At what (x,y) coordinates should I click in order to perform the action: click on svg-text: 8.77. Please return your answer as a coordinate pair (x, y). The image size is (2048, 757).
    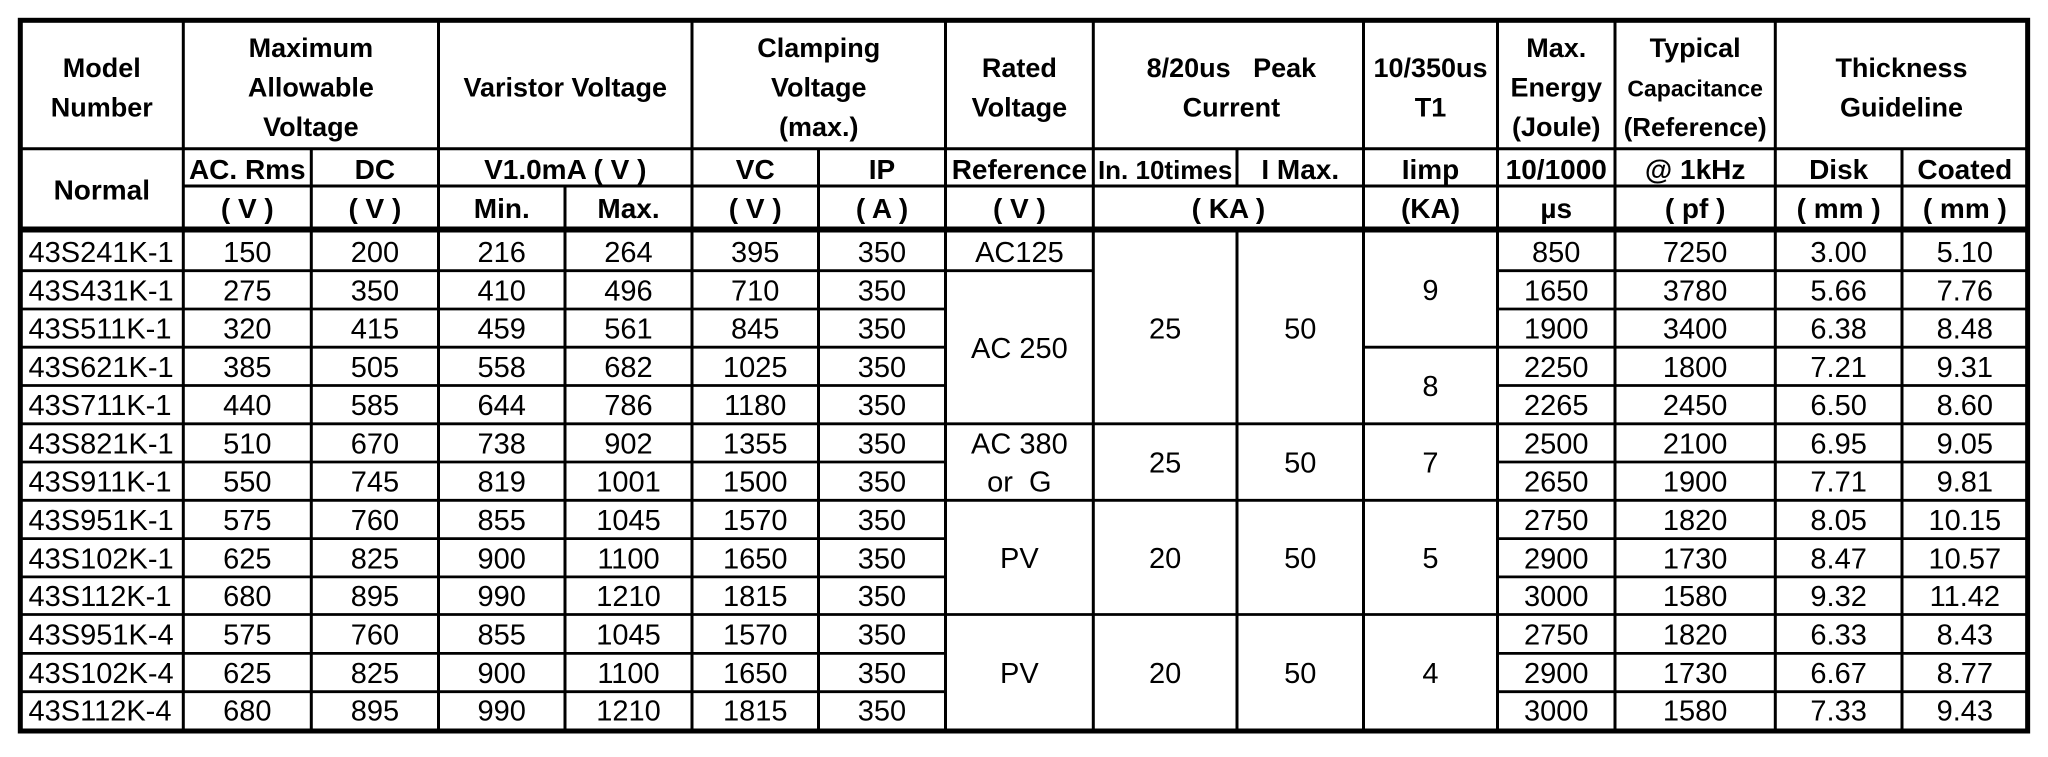
    Looking at the image, I should click on (1965, 674).